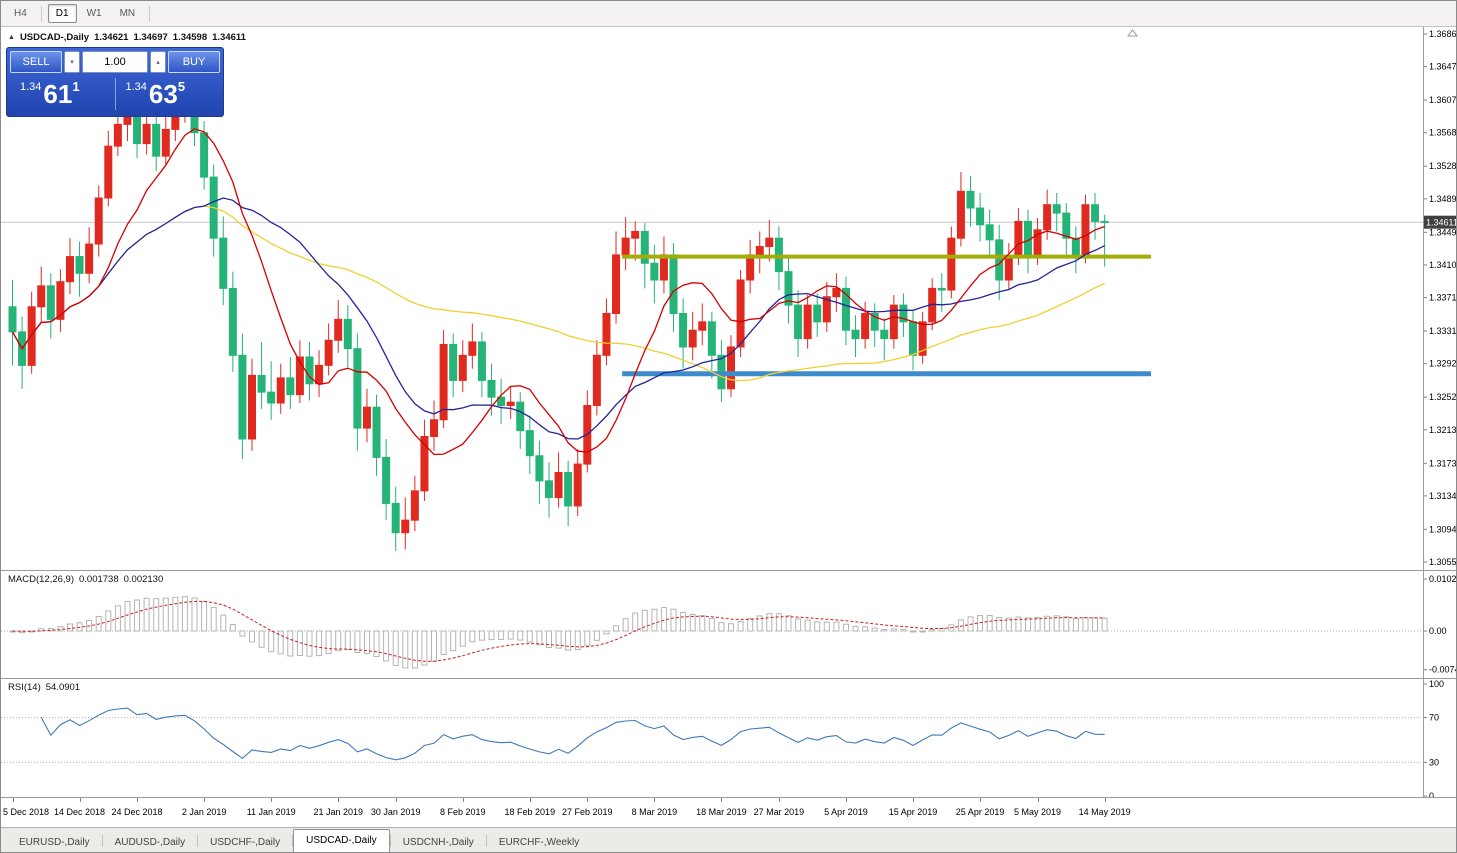  Describe the element at coordinates (127, 13) in the screenshot. I see `timeframe-button-mn: MN` at that location.